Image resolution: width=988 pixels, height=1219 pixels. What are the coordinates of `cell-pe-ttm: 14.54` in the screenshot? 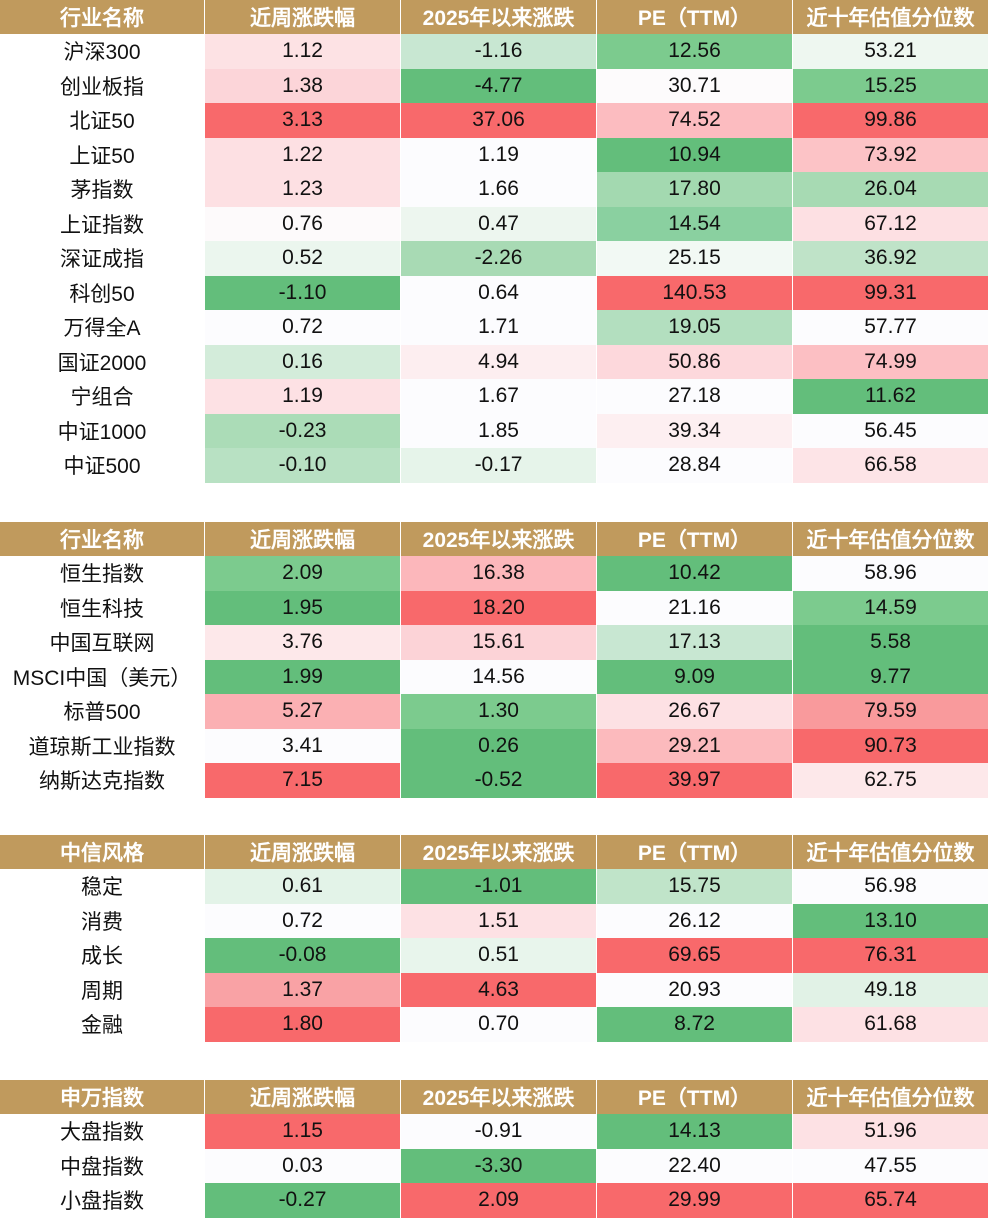 It's located at (694, 223).